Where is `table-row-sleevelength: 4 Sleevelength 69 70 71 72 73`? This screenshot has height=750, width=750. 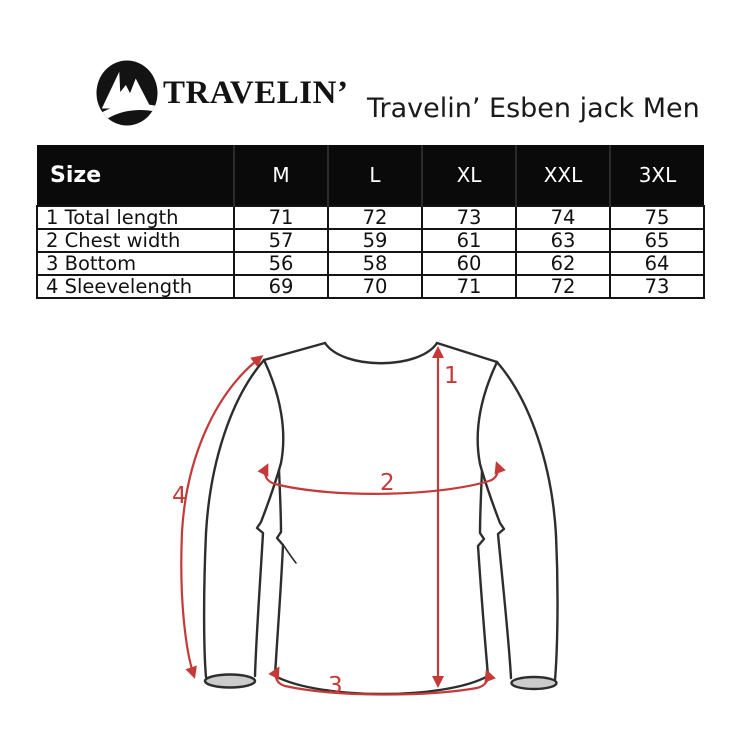 table-row-sleevelength: 4 Sleevelength 69 70 71 72 73 is located at coordinates (370, 286).